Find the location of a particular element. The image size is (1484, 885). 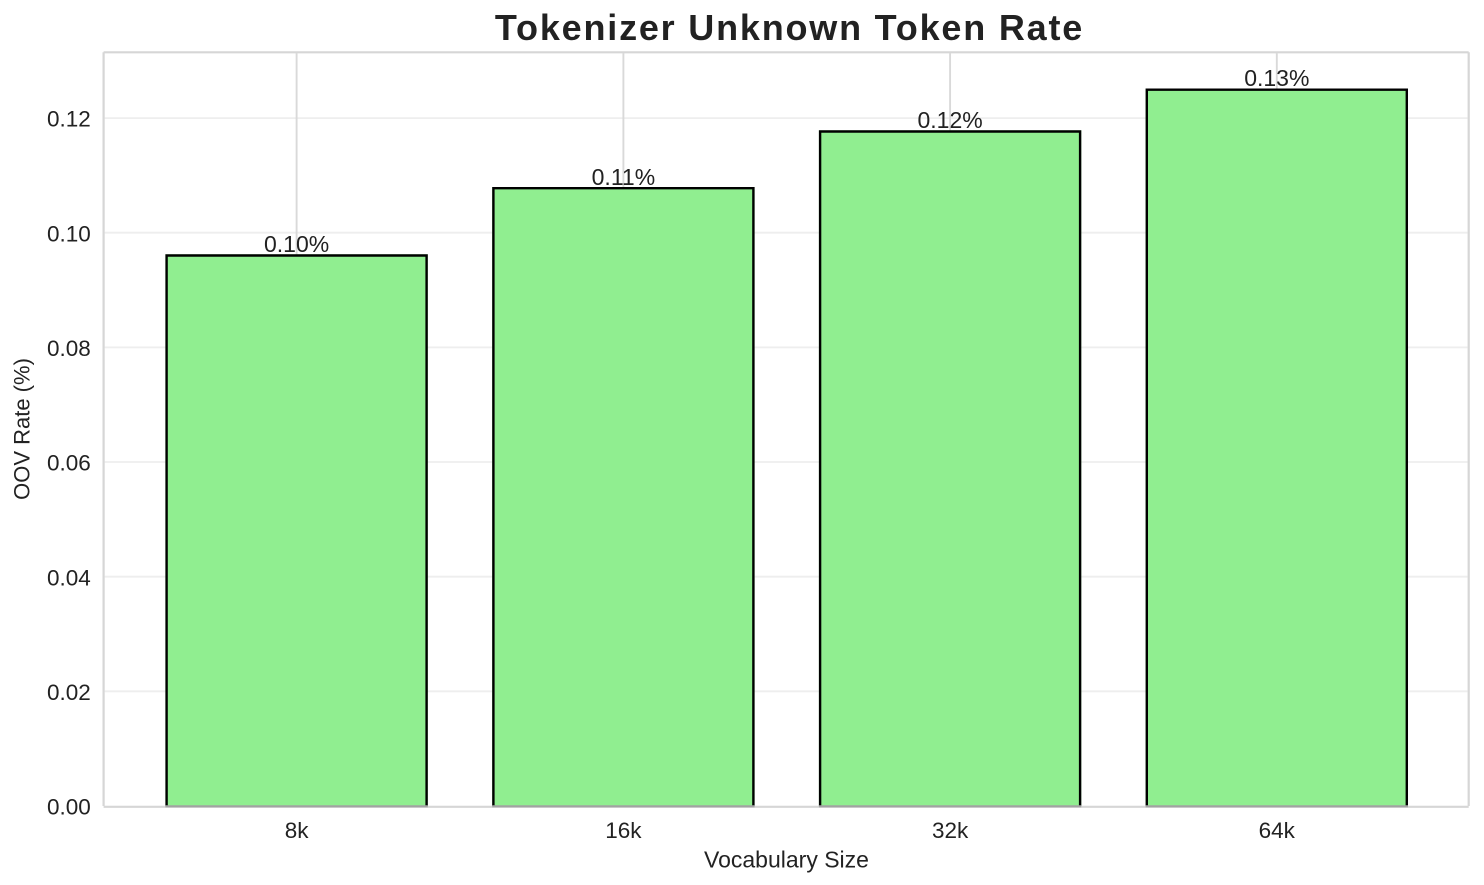

svg-text: 0.10 is located at coordinates (69, 233).